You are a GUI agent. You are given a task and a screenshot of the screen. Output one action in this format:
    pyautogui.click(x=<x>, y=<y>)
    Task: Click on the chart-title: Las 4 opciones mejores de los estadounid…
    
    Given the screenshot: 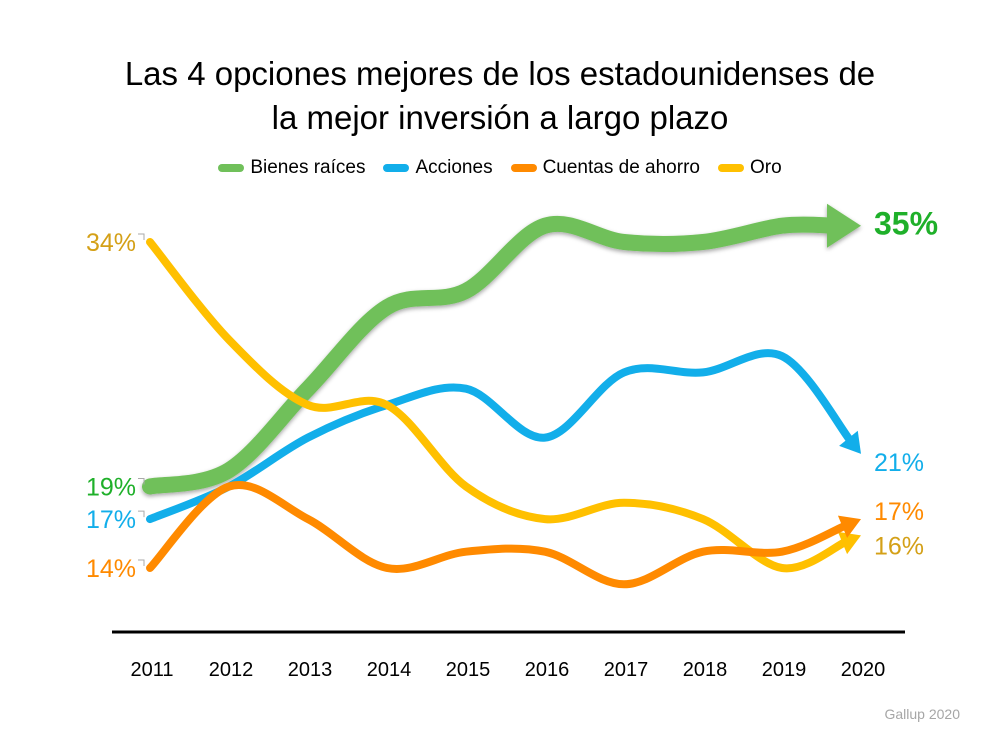 What is the action you would take?
    pyautogui.click(x=500, y=96)
    